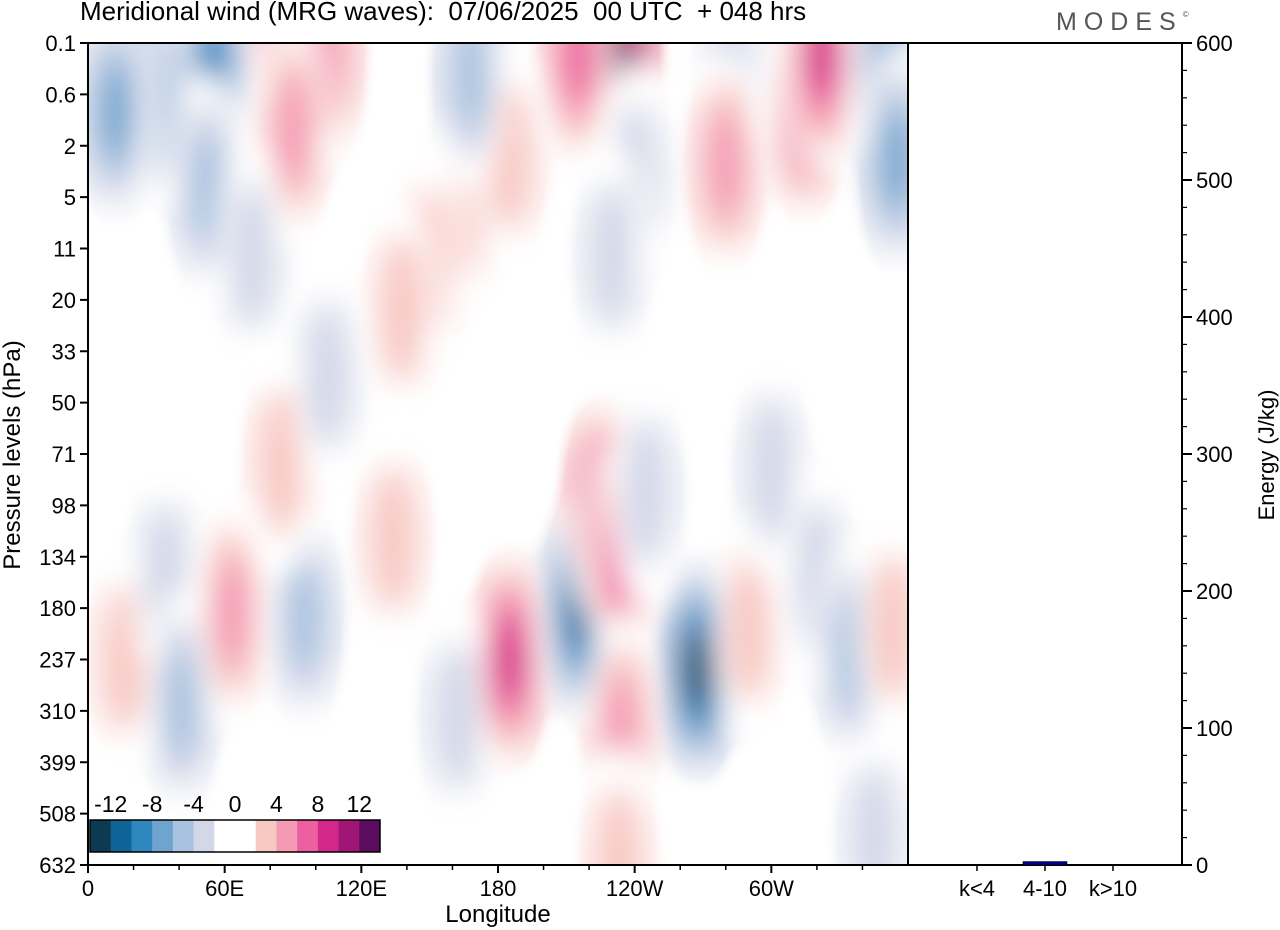 This screenshot has width=1280, height=930. I want to click on y-tick-label: 0.1, so click(60, 43).